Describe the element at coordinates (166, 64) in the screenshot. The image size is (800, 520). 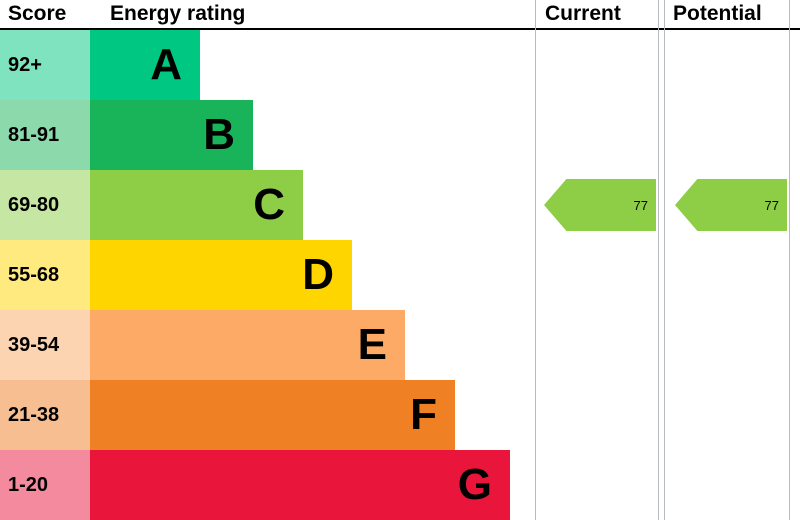
I see `rating-letter-a: A` at that location.